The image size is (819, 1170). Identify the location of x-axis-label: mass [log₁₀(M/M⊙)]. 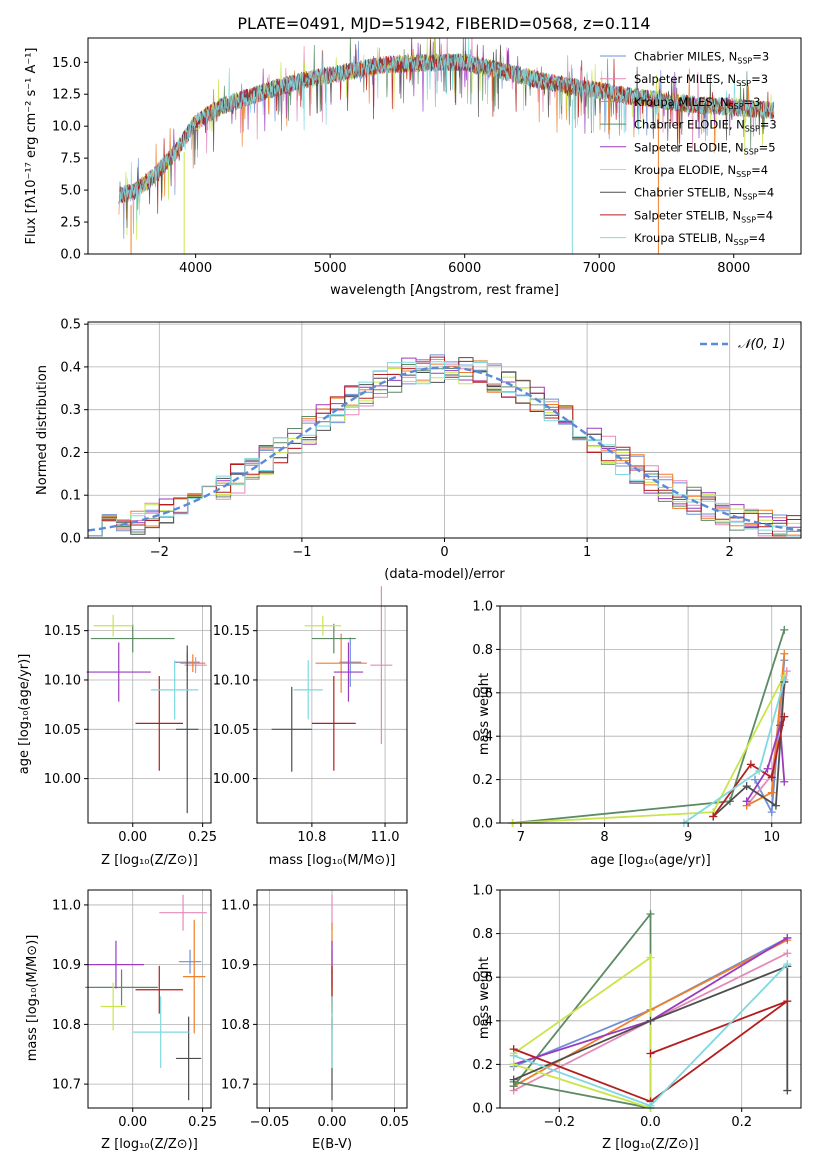
(332, 860).